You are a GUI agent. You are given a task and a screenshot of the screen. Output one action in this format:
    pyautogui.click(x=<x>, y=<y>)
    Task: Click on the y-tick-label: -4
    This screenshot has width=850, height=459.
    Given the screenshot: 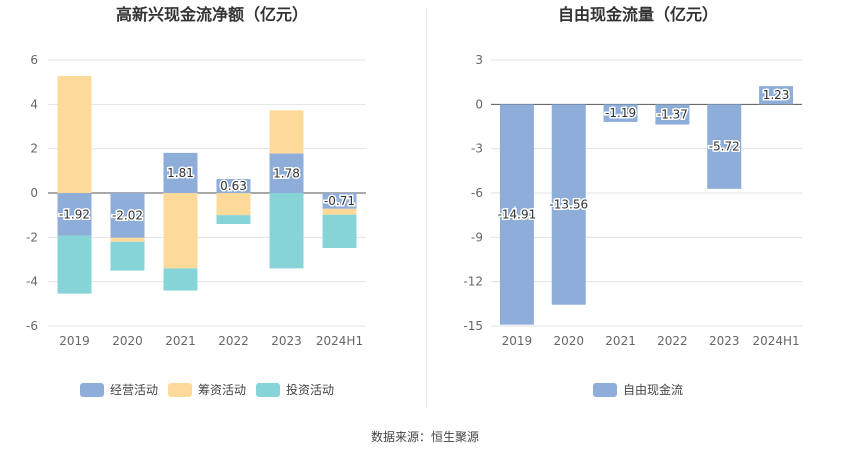 What is the action you would take?
    pyautogui.click(x=32, y=282)
    